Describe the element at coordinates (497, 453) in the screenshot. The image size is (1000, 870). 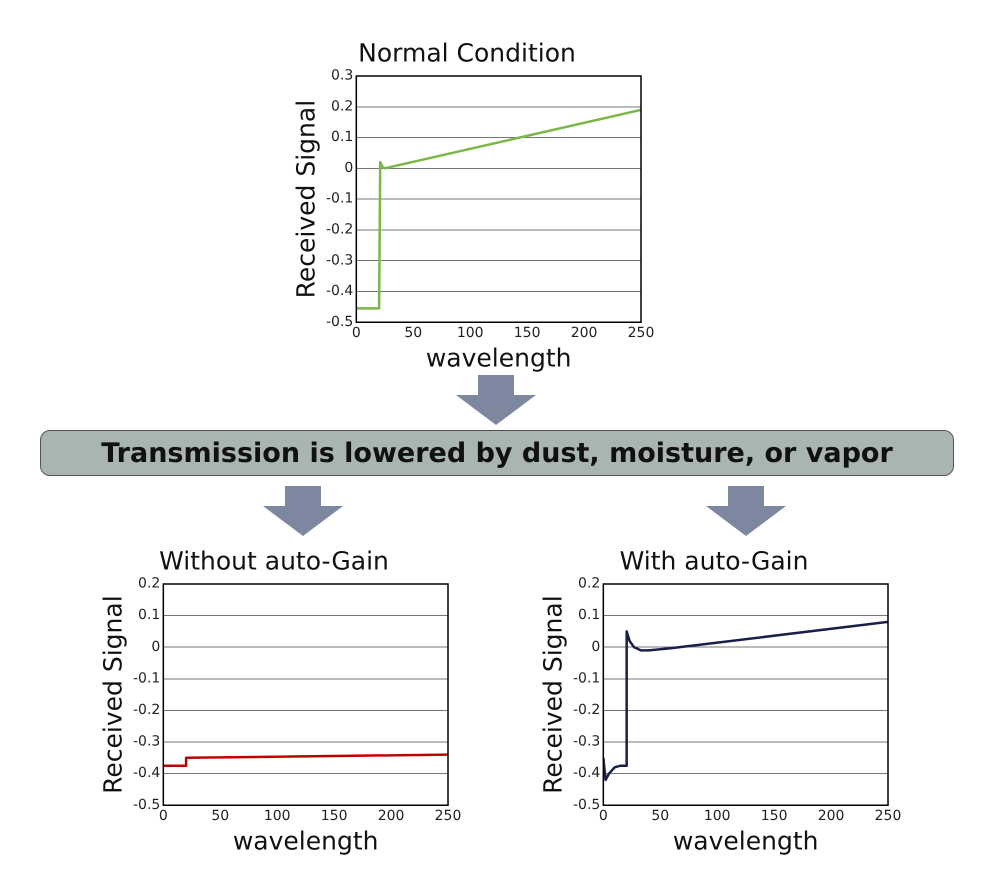
I see `text: Transmission is lowered by dust, moisture, or vapor` at that location.